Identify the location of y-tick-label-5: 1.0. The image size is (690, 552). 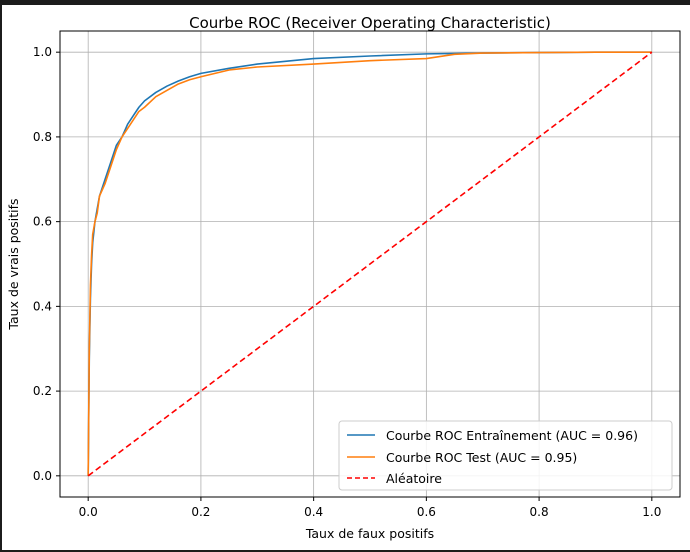
(42, 52).